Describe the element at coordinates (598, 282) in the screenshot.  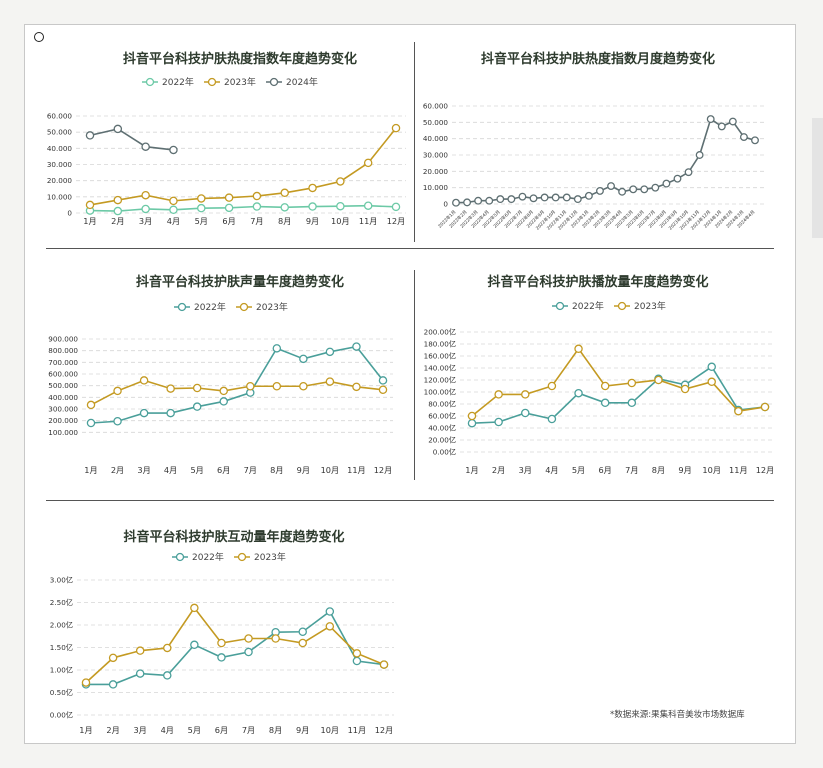
I see `chart-title-play-yearly: 抖音平台科技护肤播放量年度趋势变化` at that location.